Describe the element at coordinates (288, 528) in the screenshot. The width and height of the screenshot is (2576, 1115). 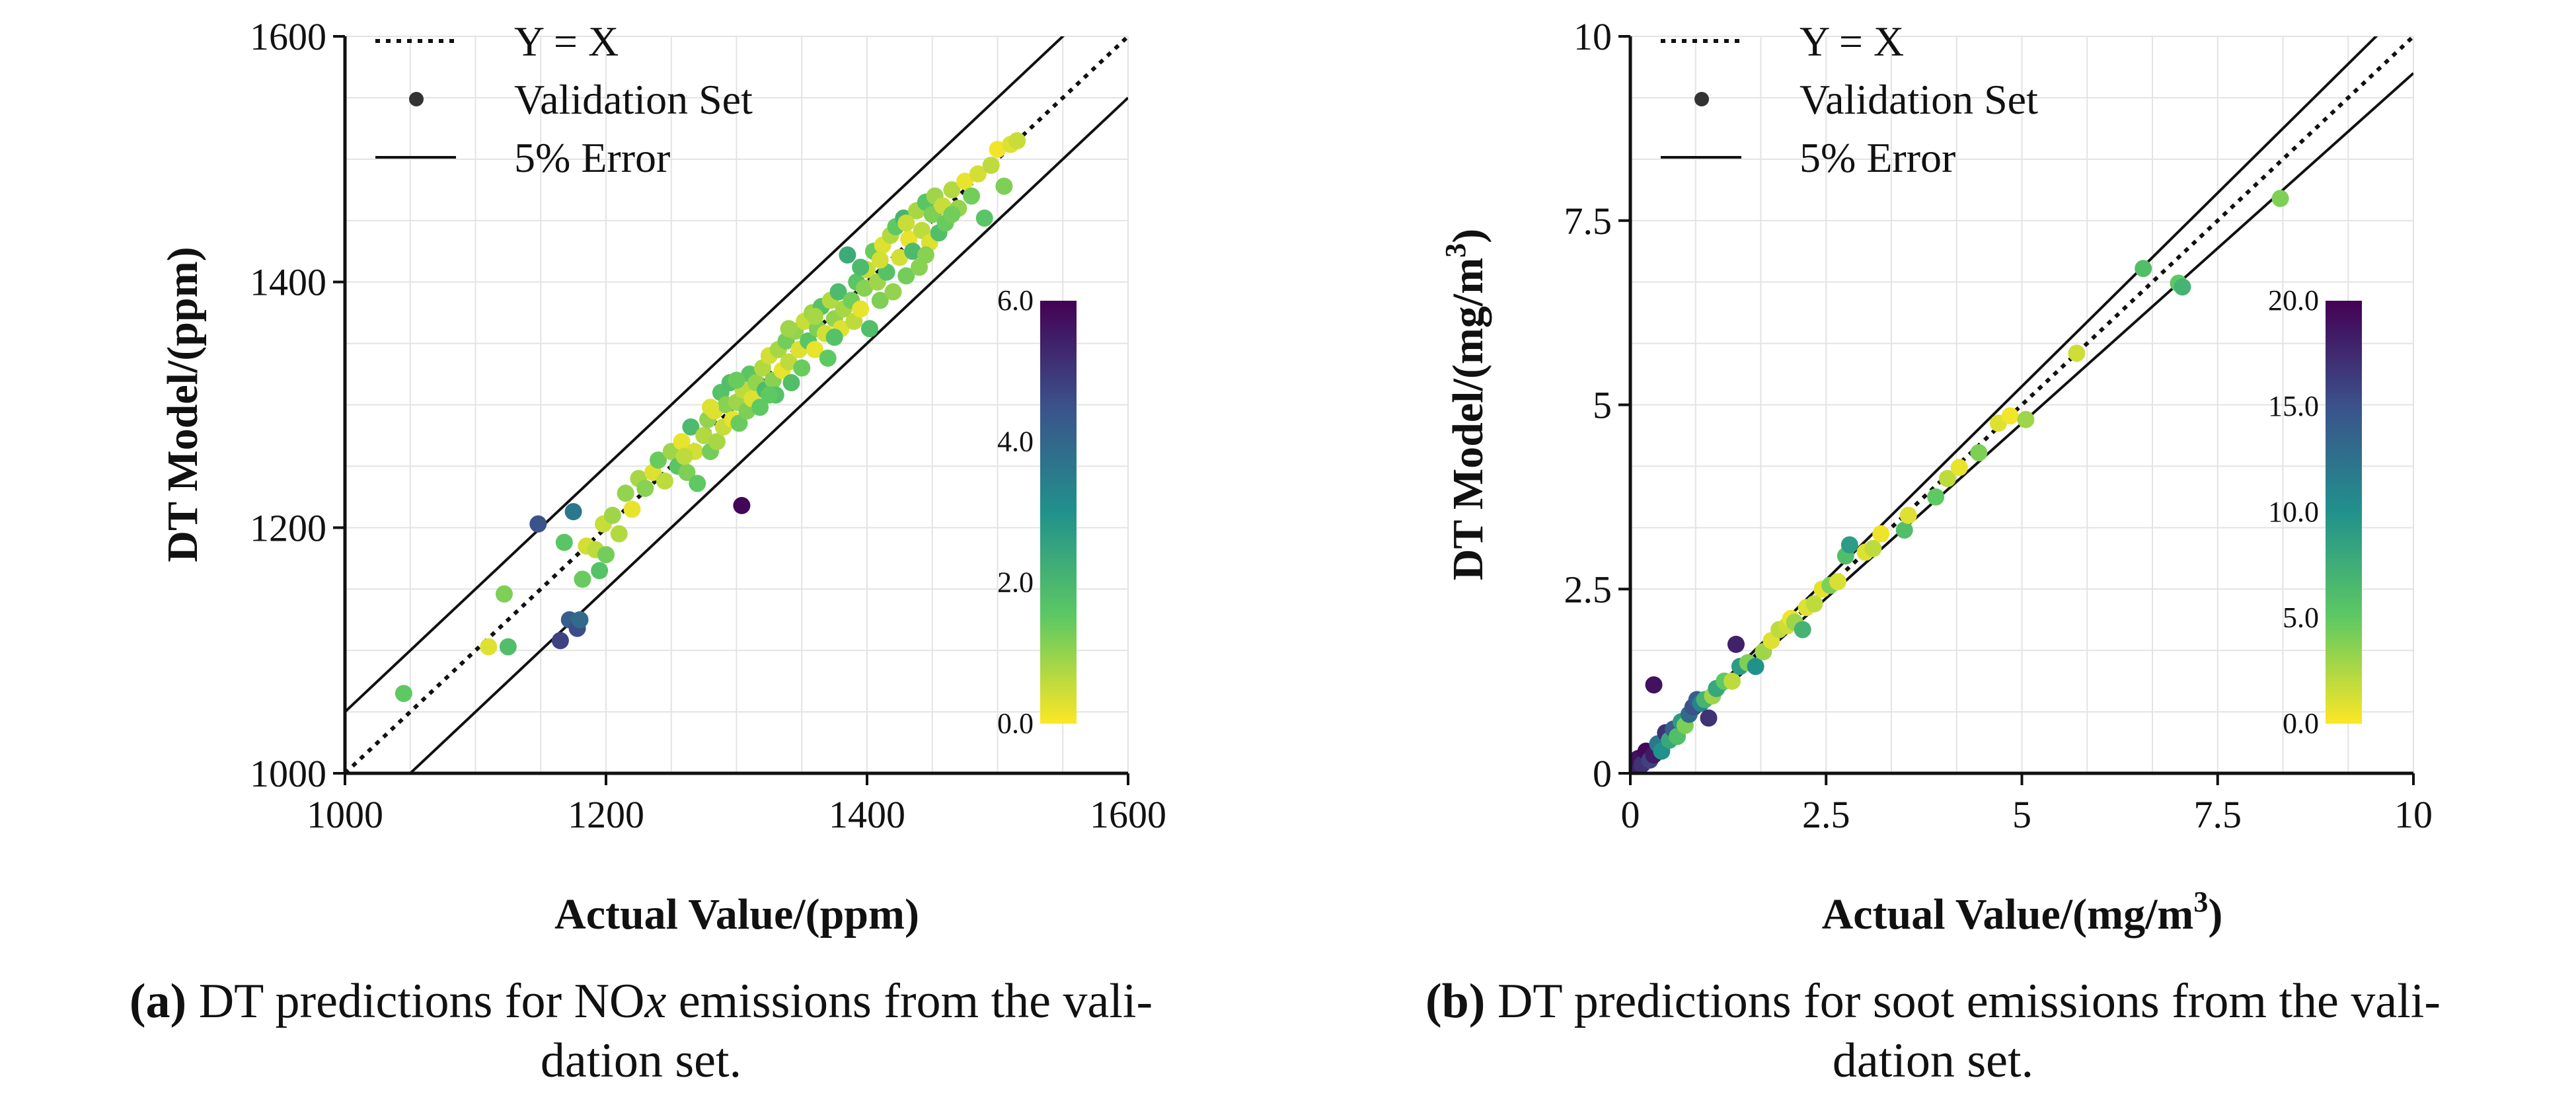
I see `y-tick-label: 1200` at that location.